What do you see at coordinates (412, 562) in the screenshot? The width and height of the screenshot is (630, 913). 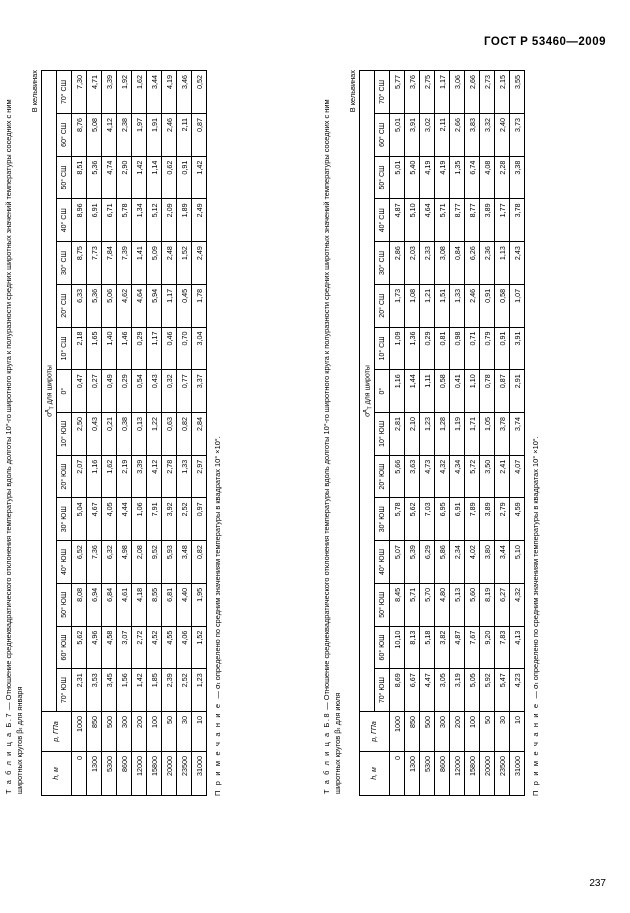 I see `cell-value: 5,39` at bounding box center [412, 562].